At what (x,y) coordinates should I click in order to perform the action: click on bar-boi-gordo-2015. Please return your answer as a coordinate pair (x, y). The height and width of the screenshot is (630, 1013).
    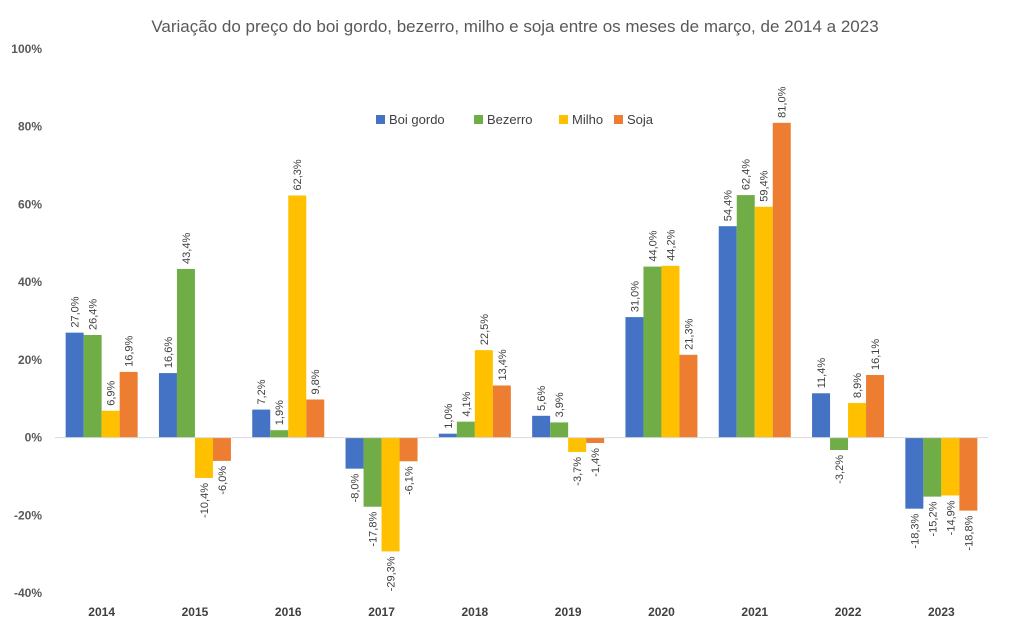
    Looking at the image, I should click on (167, 405).